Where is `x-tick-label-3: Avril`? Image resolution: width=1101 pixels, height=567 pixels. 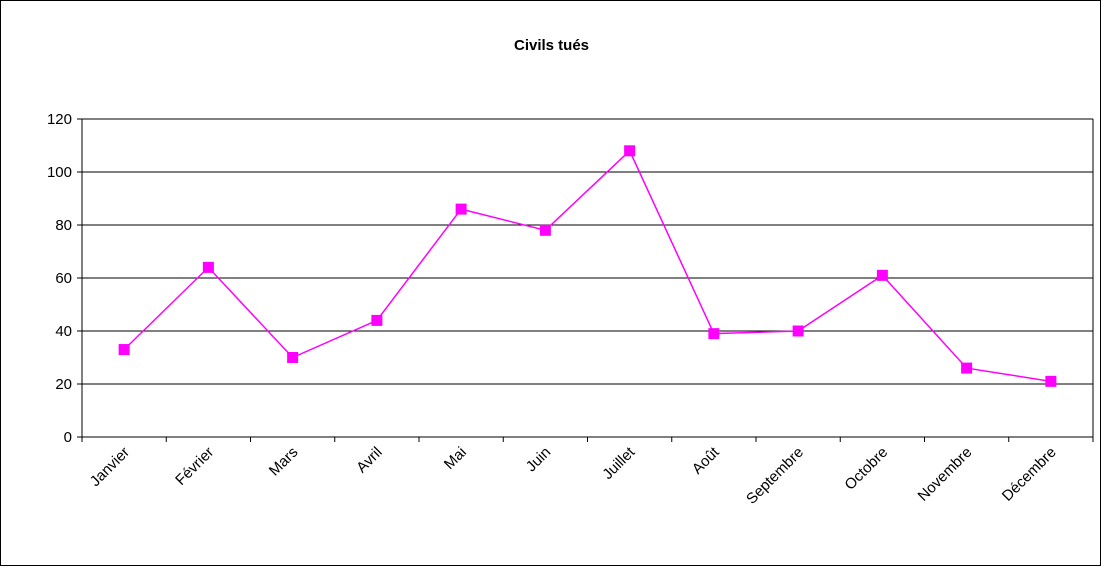 x-tick-label-3: Avril is located at coordinates (369, 460).